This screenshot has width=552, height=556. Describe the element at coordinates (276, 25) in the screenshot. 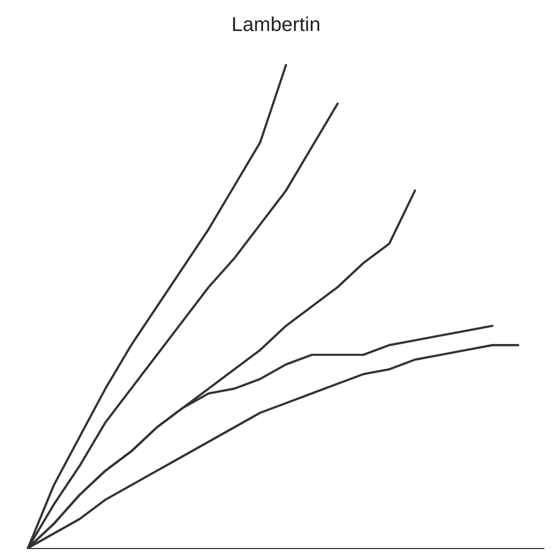

I see `chart-title: Lambertin` at that location.